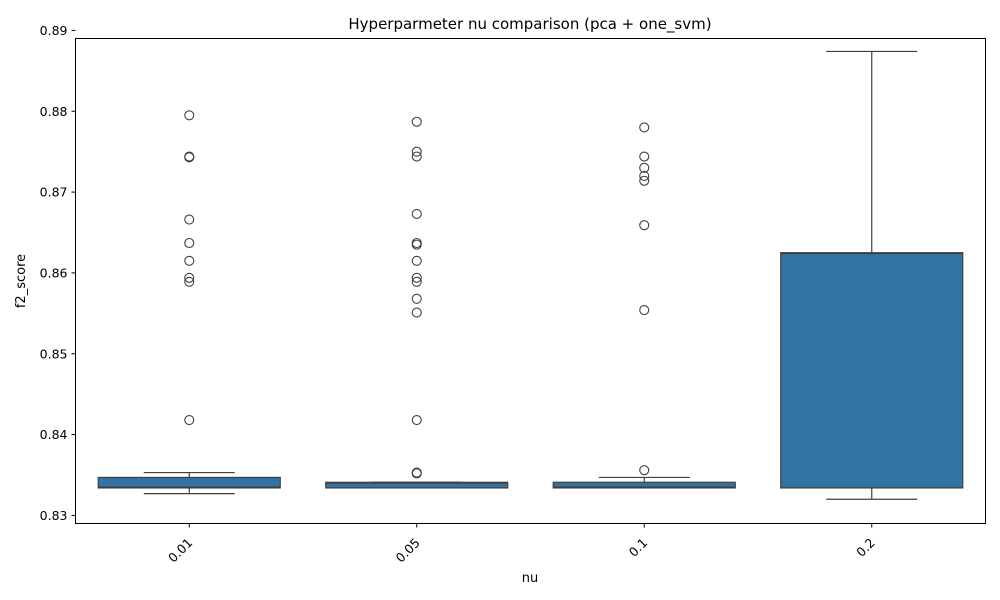 The image size is (1000, 600). I want to click on y-tick-label: 0.84, so click(54, 434).